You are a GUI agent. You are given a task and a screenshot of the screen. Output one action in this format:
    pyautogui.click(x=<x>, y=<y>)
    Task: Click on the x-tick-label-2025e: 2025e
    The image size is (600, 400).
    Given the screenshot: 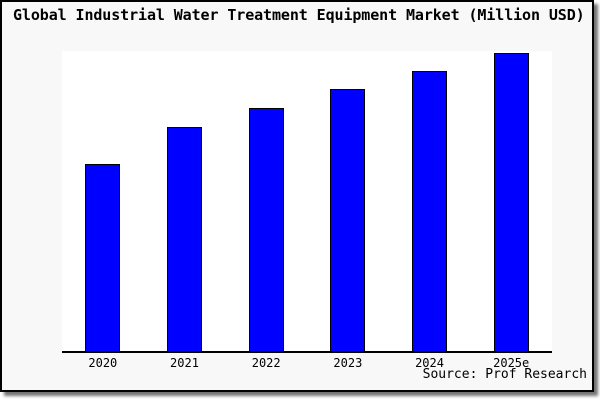 What is the action you would take?
    pyautogui.click(x=511, y=363)
    